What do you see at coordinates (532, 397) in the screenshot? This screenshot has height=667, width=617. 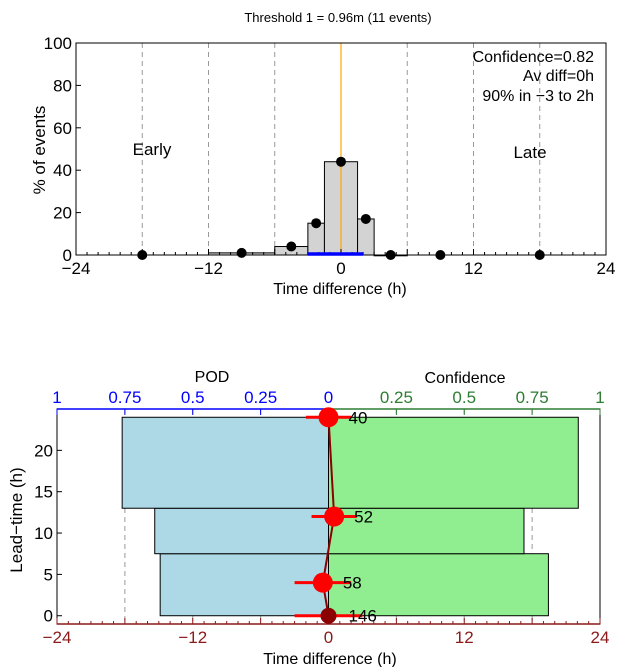 I see `confidence-axis-tick-label: 0.75` at bounding box center [532, 397].